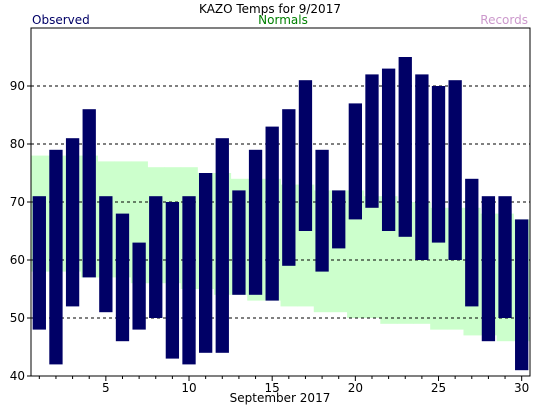 The height and width of the screenshot is (406, 540). Describe the element at coordinates (355, 388) in the screenshot. I see `x-tick-label-20: 20` at that location.